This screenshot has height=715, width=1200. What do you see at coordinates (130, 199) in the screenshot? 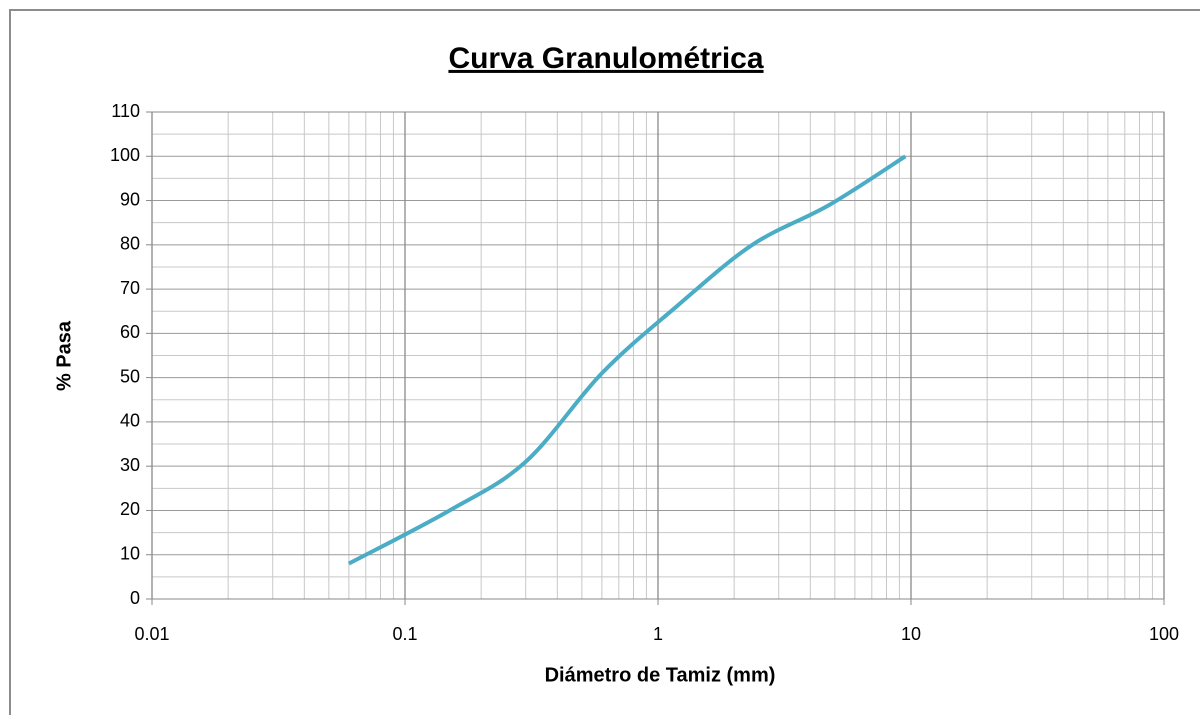
I see `y-tick-label: 90` at bounding box center [130, 199].